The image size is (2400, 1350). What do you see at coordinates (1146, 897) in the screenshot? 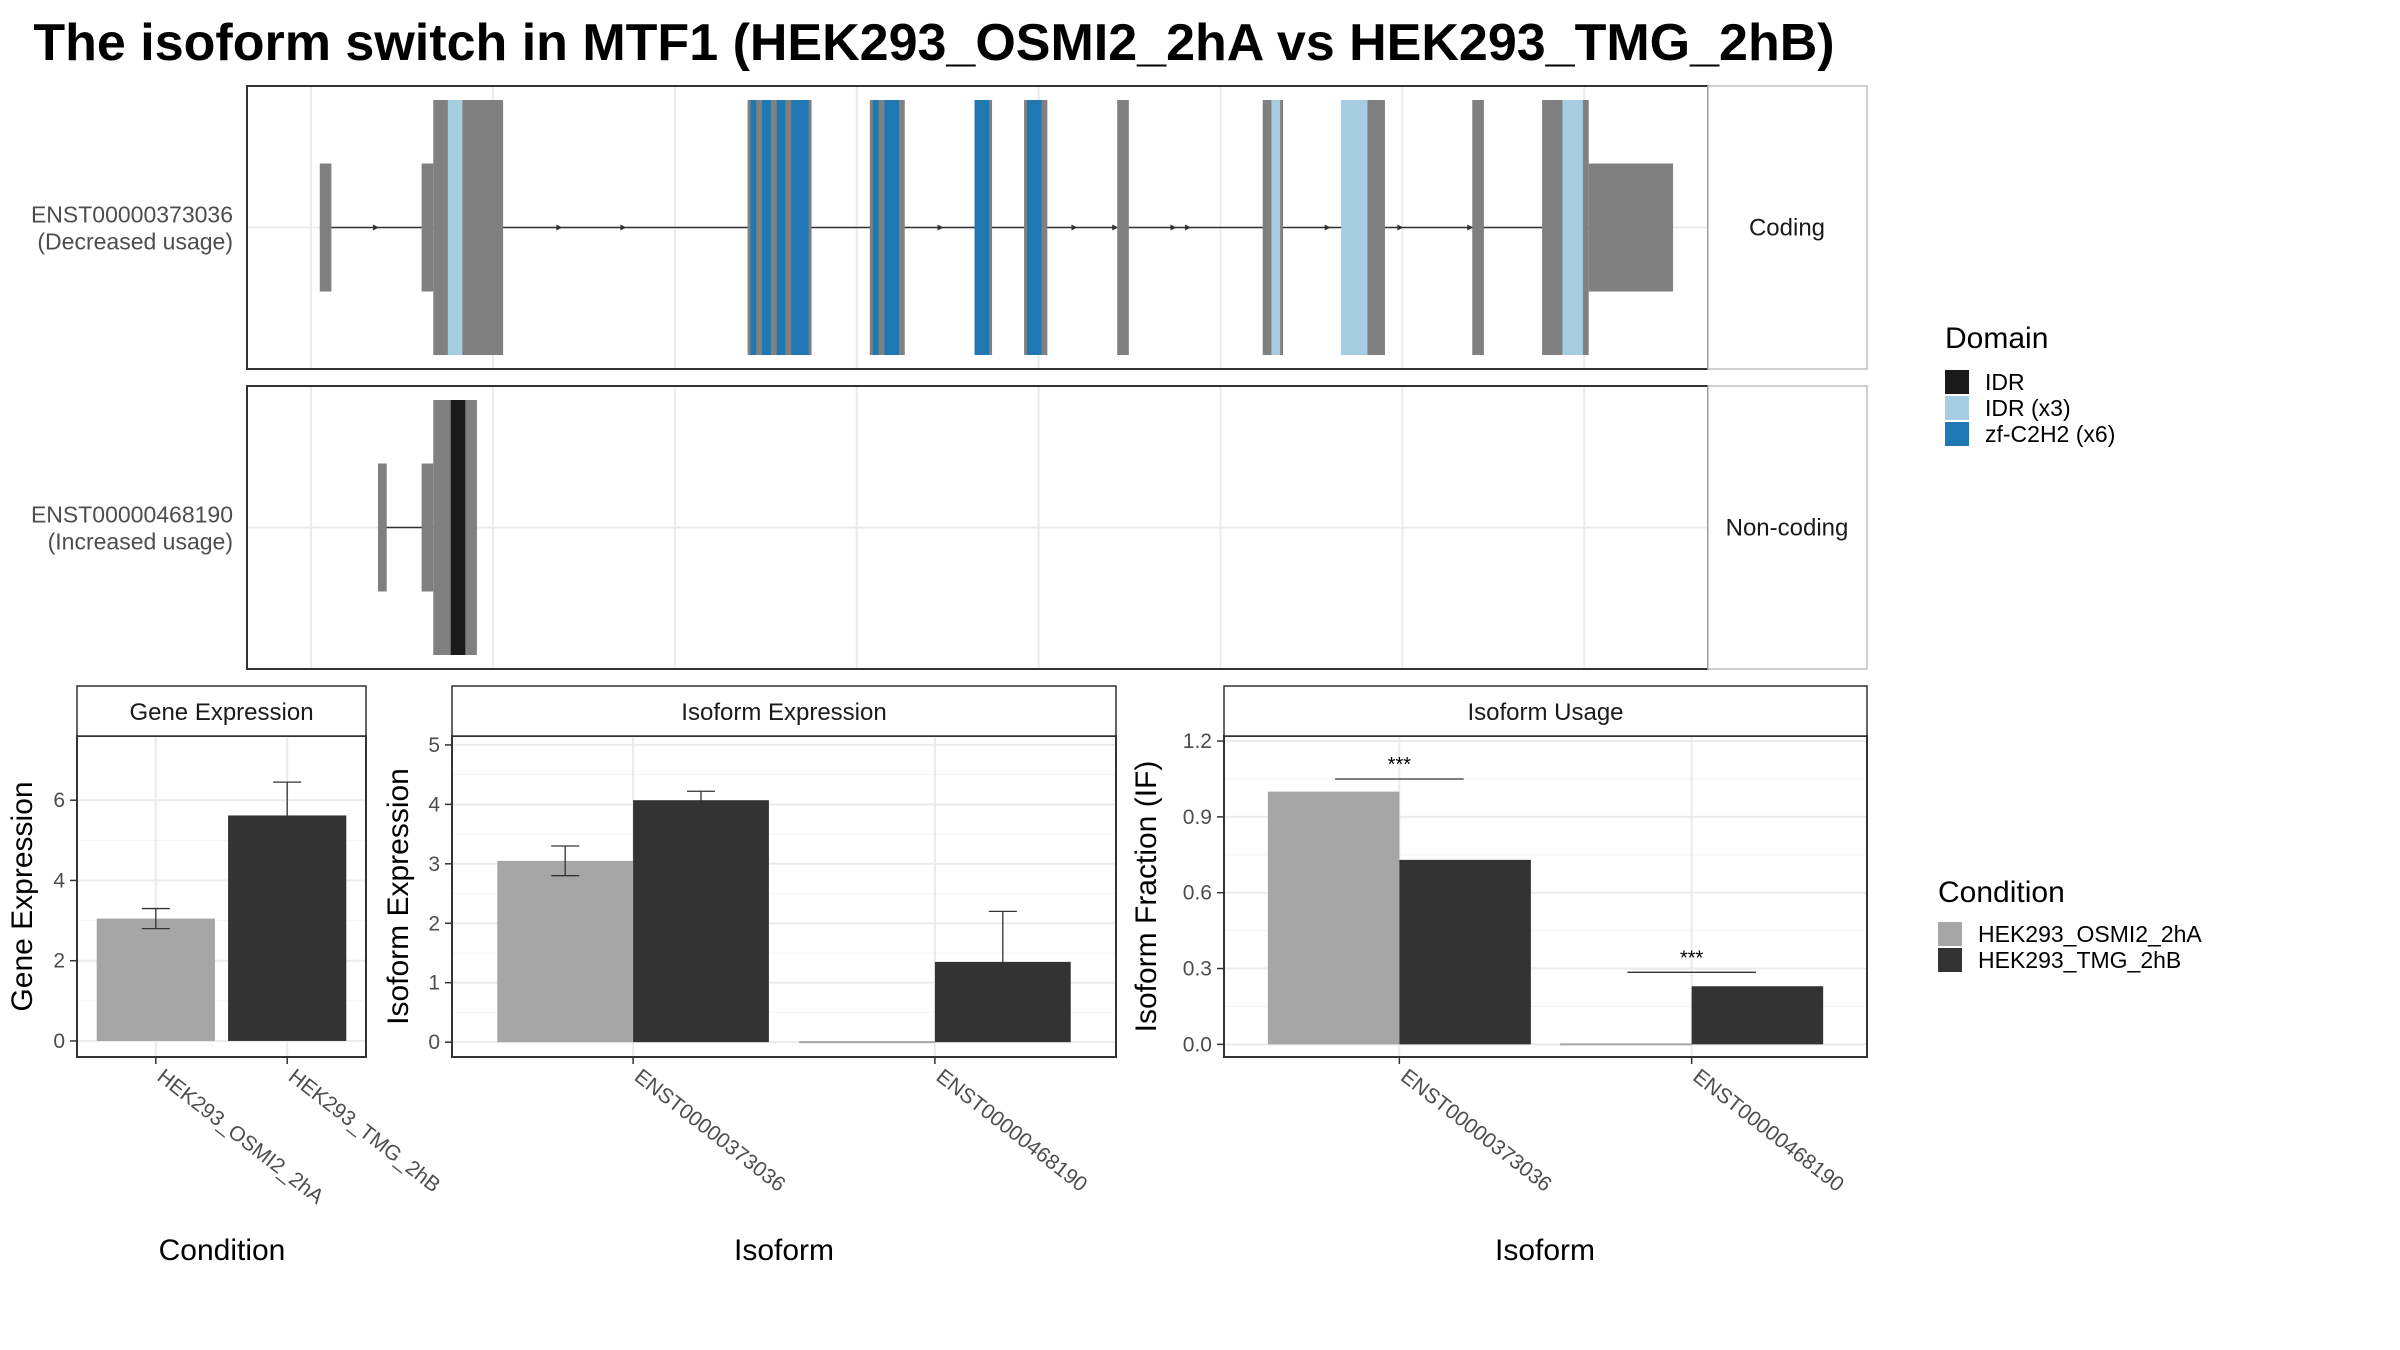
I see `y-axis-title: Isoform Fraction (IF)` at bounding box center [1146, 897].